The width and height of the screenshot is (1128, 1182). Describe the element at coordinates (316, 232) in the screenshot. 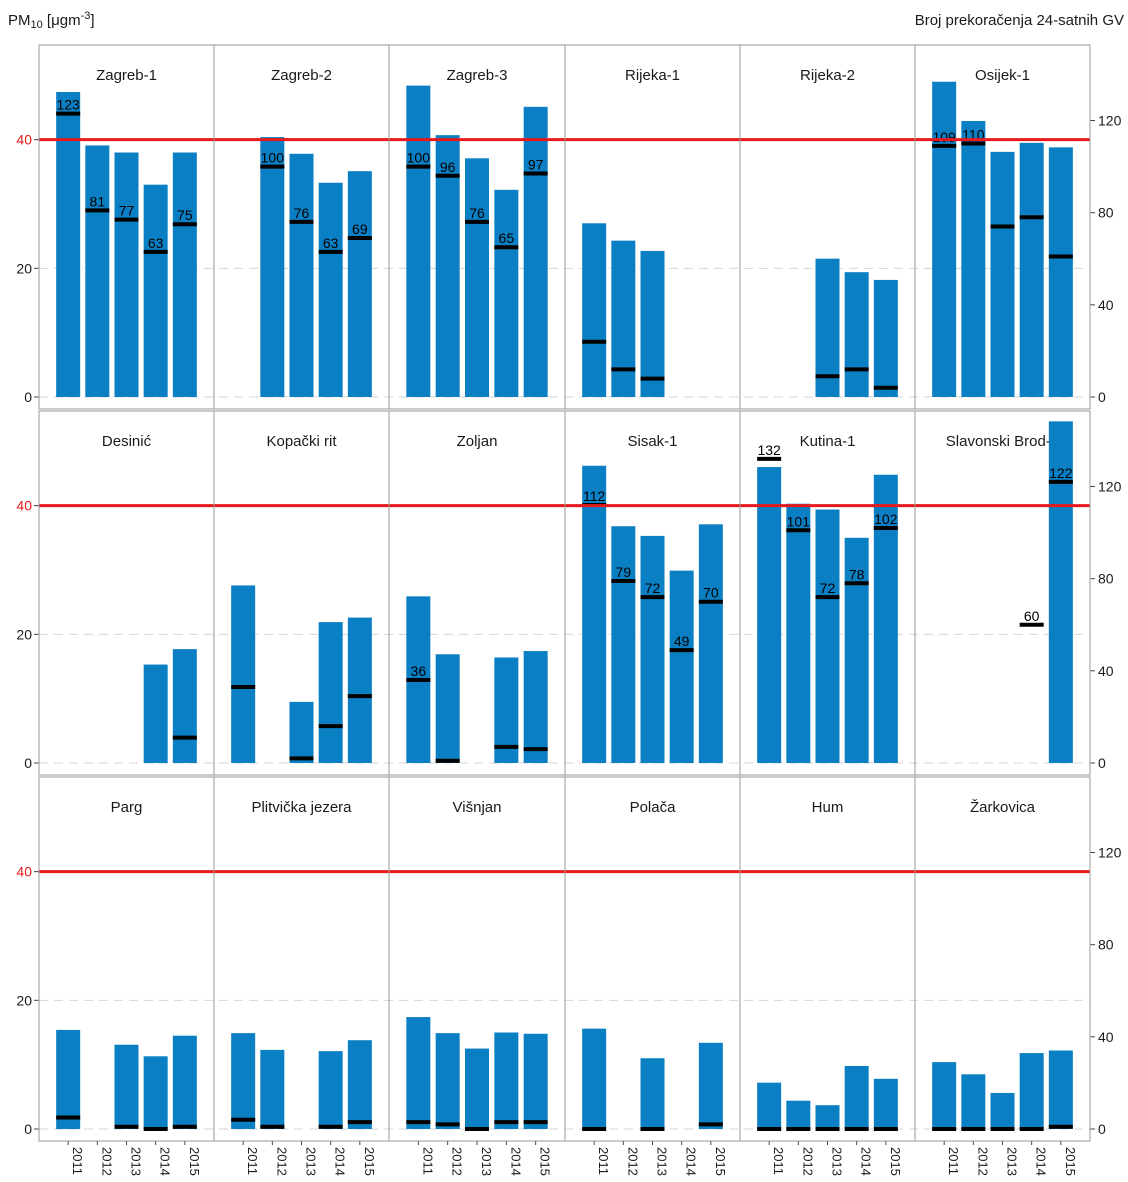

I see `panel-zagreb-2: Zagreb-2 100 76 63 69` at that location.